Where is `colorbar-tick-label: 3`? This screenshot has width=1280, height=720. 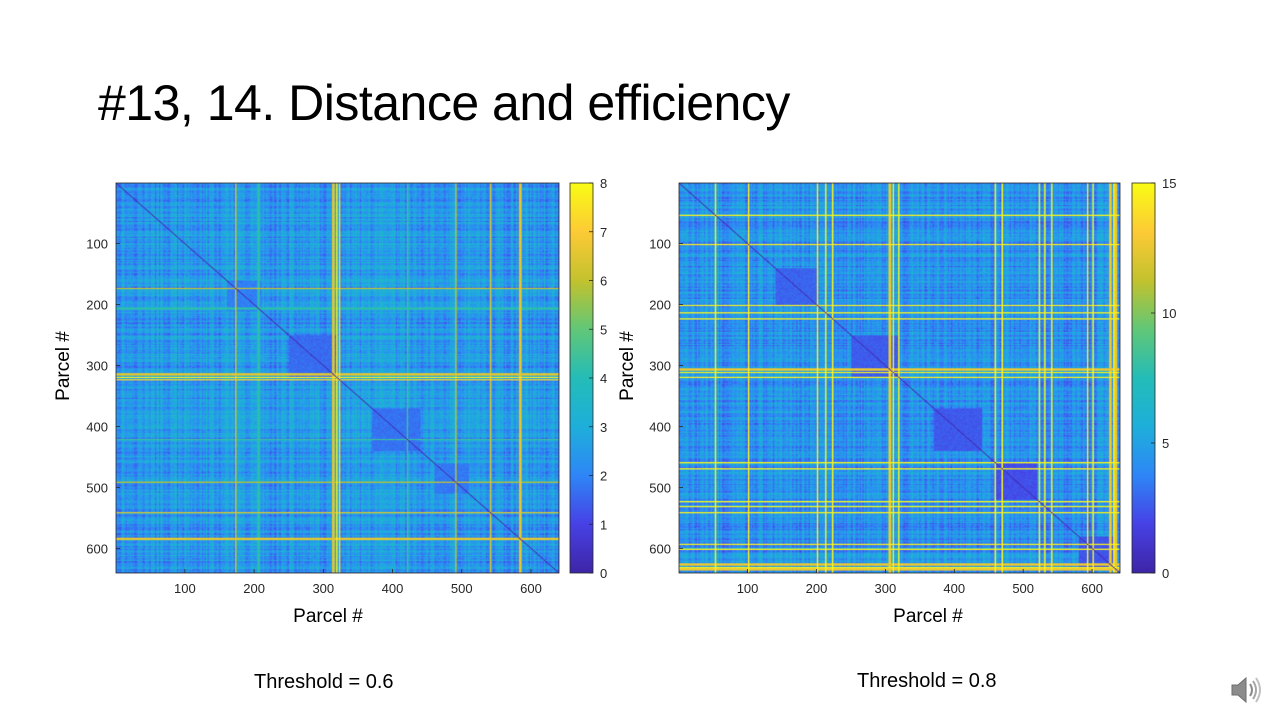 colorbar-tick-label: 3 is located at coordinates (603, 427).